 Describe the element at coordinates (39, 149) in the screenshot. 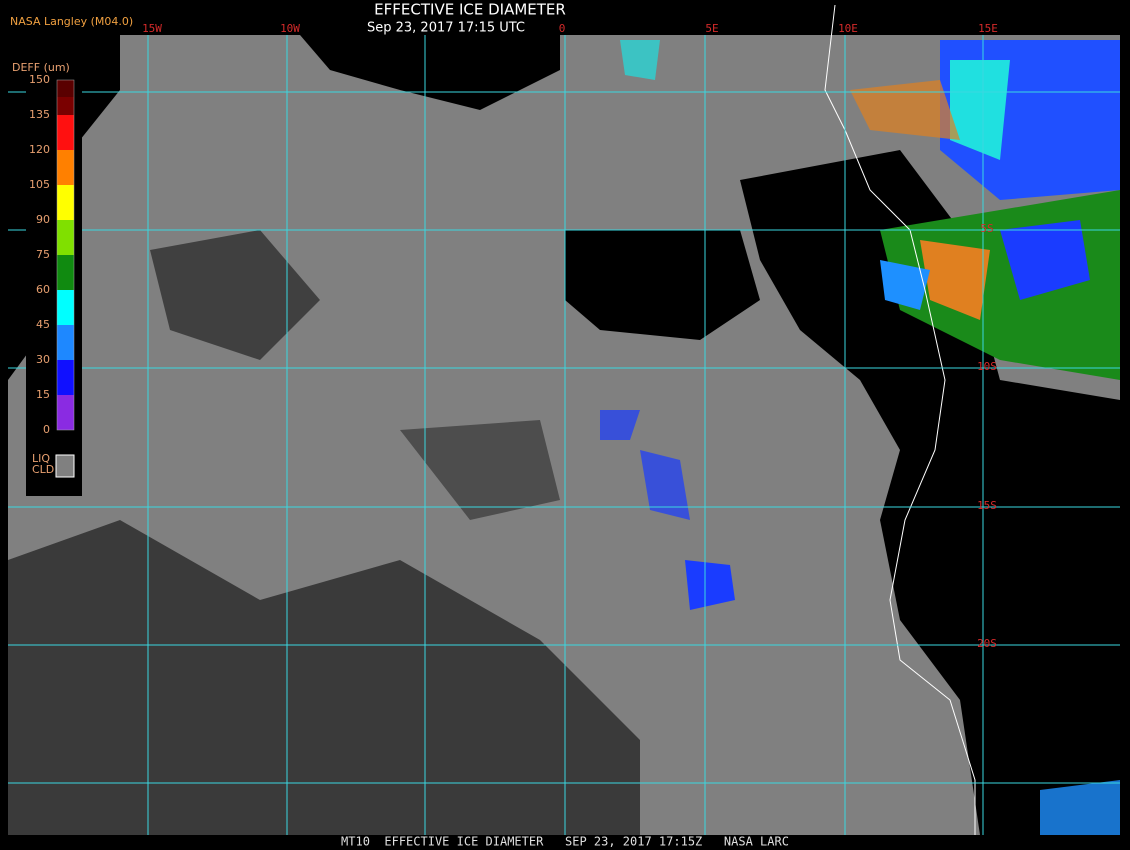

I see `colorbar-tick-label: 120` at that location.